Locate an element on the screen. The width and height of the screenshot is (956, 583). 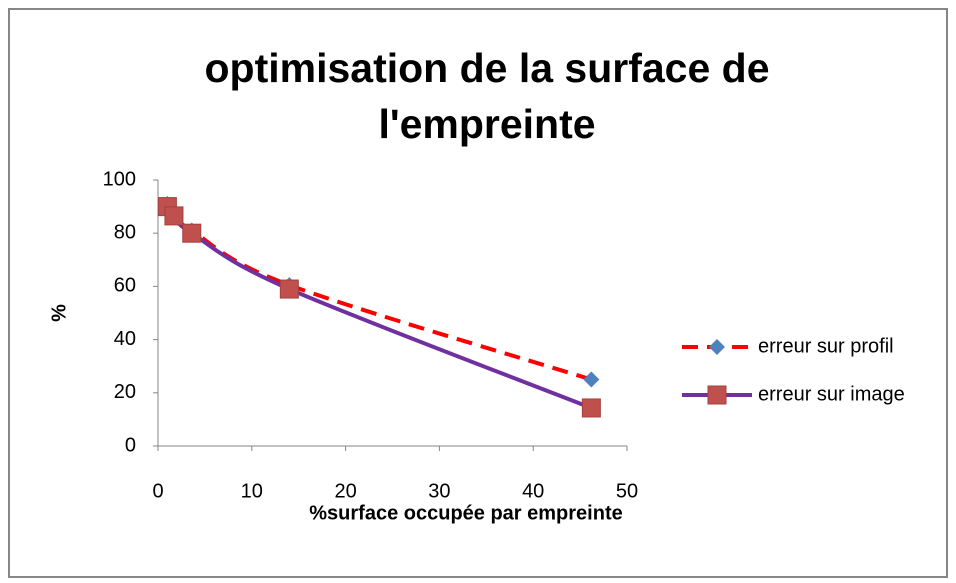
x-tick-label: 50 is located at coordinates (627, 491).